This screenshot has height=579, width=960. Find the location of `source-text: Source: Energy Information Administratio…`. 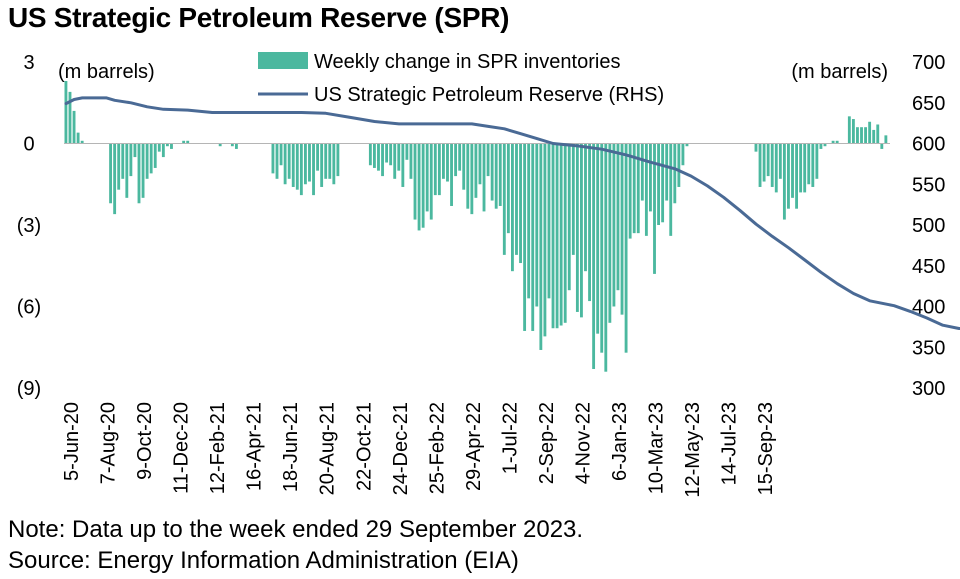

source-text: Source: Energy Information Administratio… is located at coordinates (263, 560).